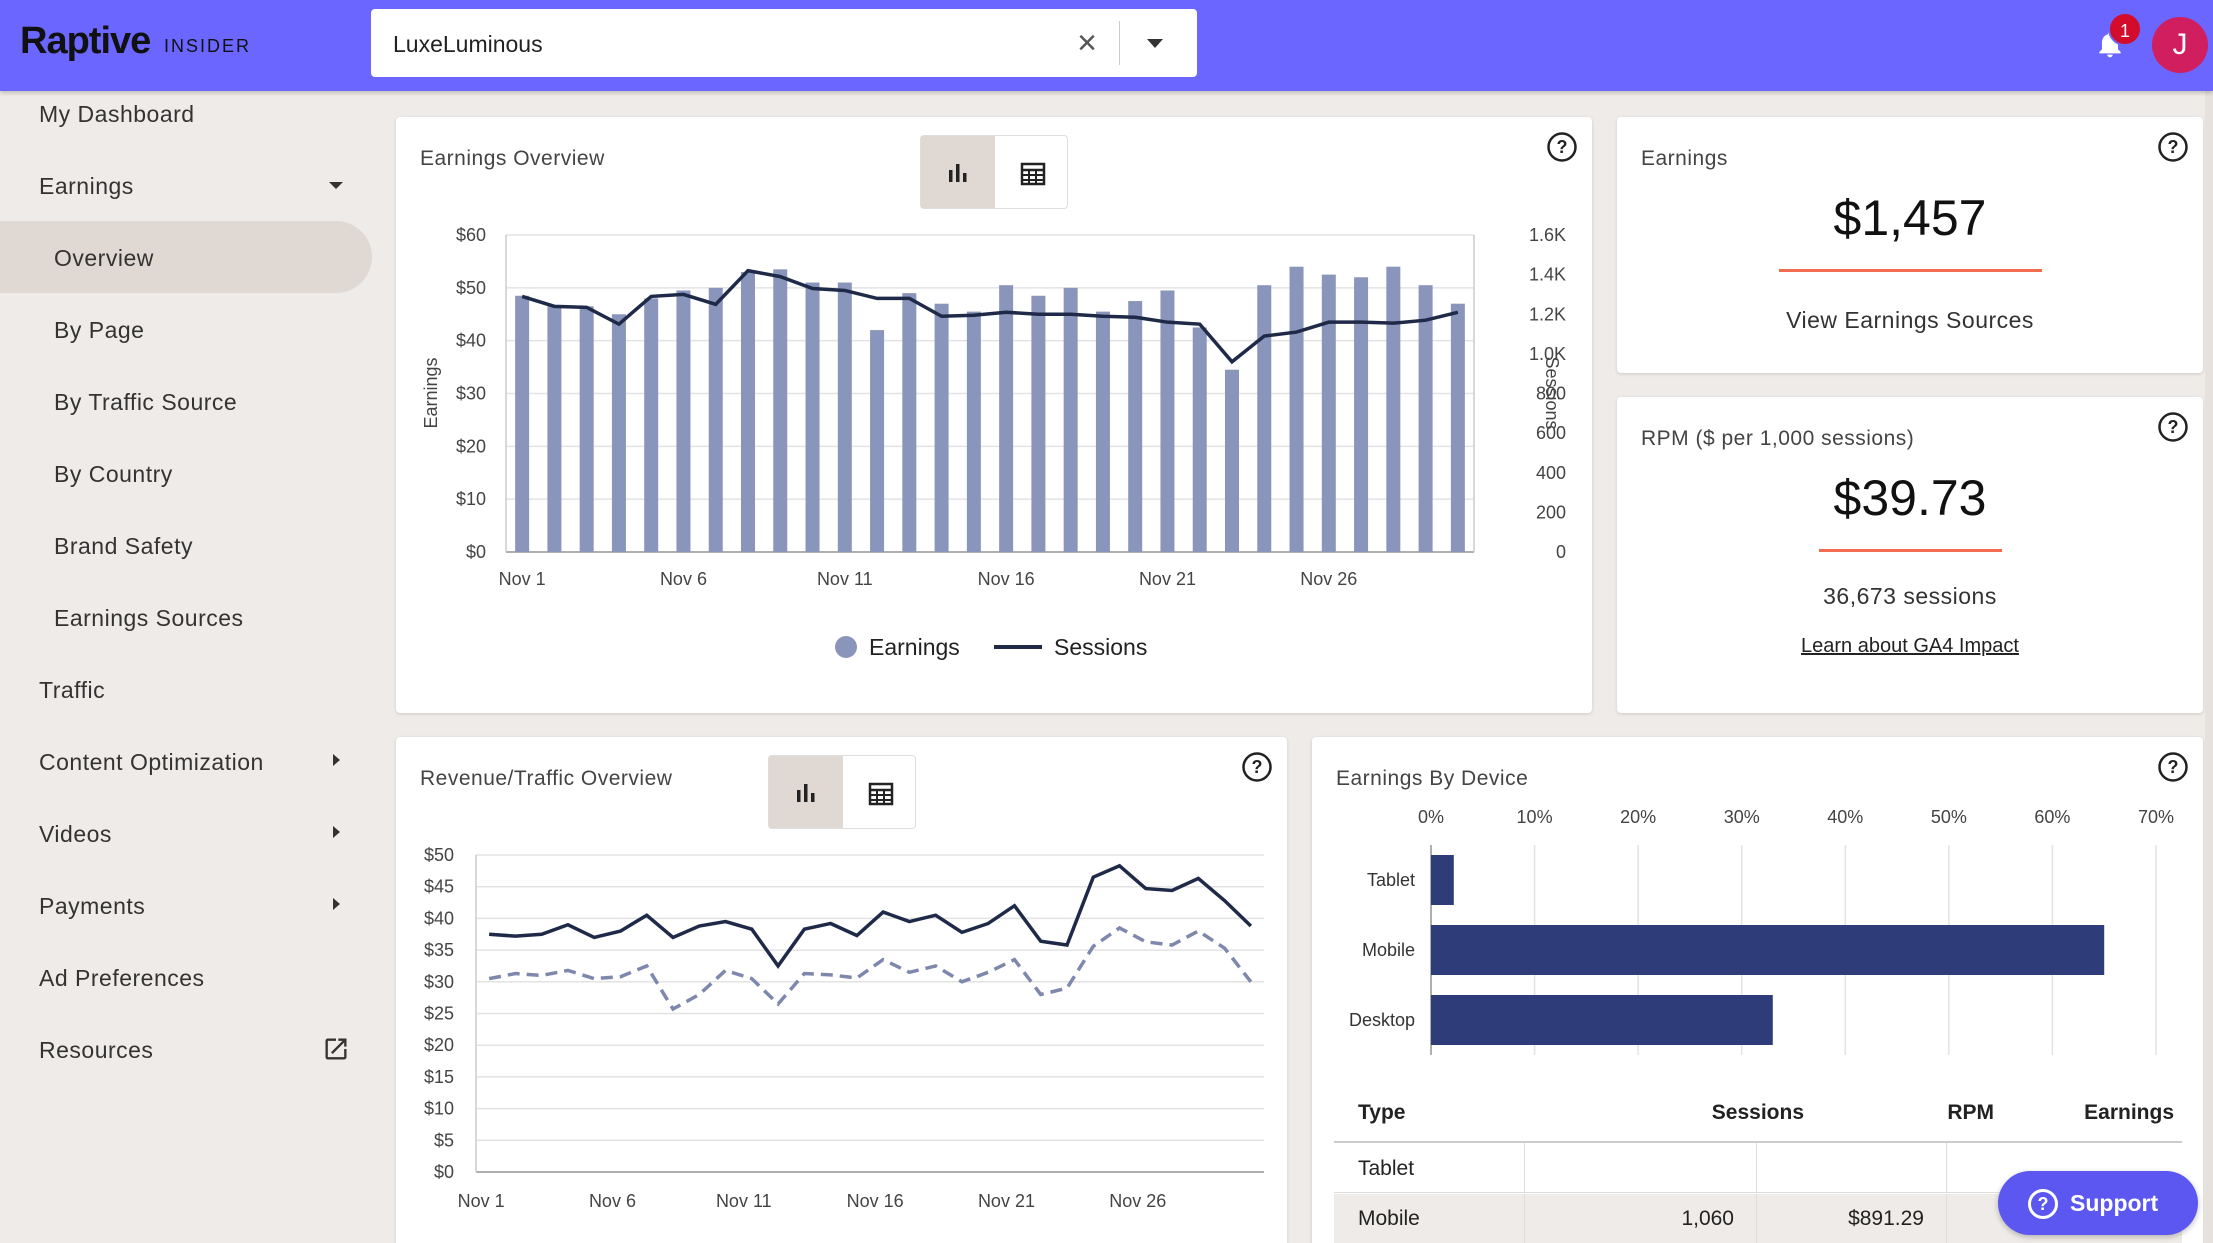 The height and width of the screenshot is (1243, 2213). What do you see at coordinates (1756, 1218) in the screenshot?
I see `col-divider` at bounding box center [1756, 1218].